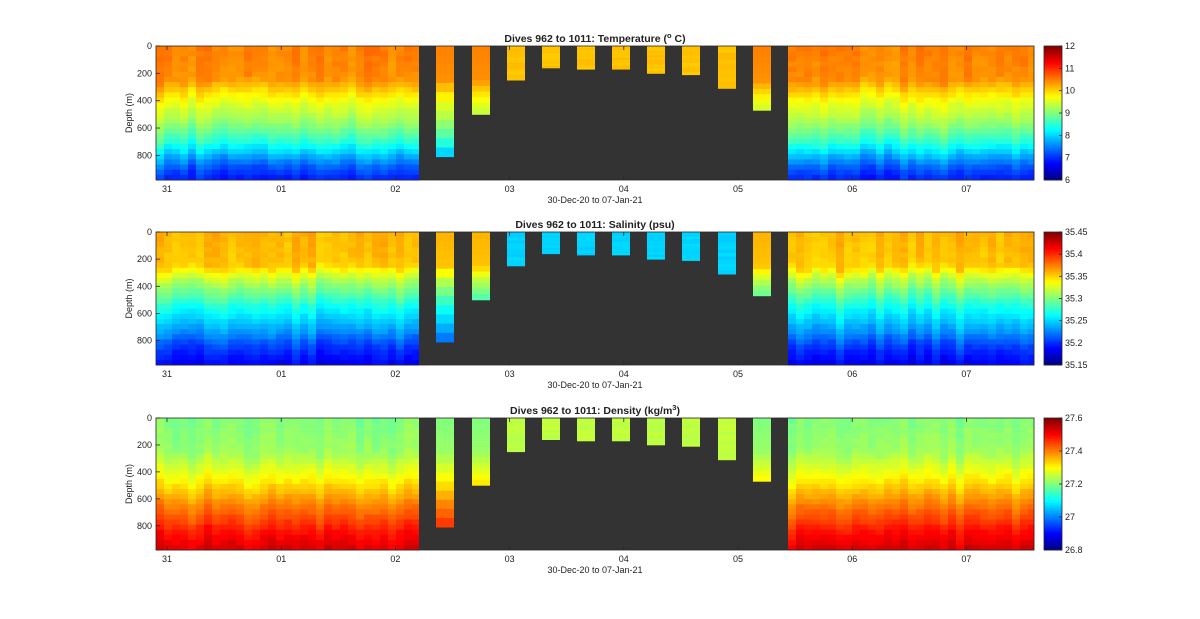 This screenshot has width=1200, height=619. Describe the element at coordinates (149, 232) in the screenshot. I see `y-tick-label: 0` at that location.